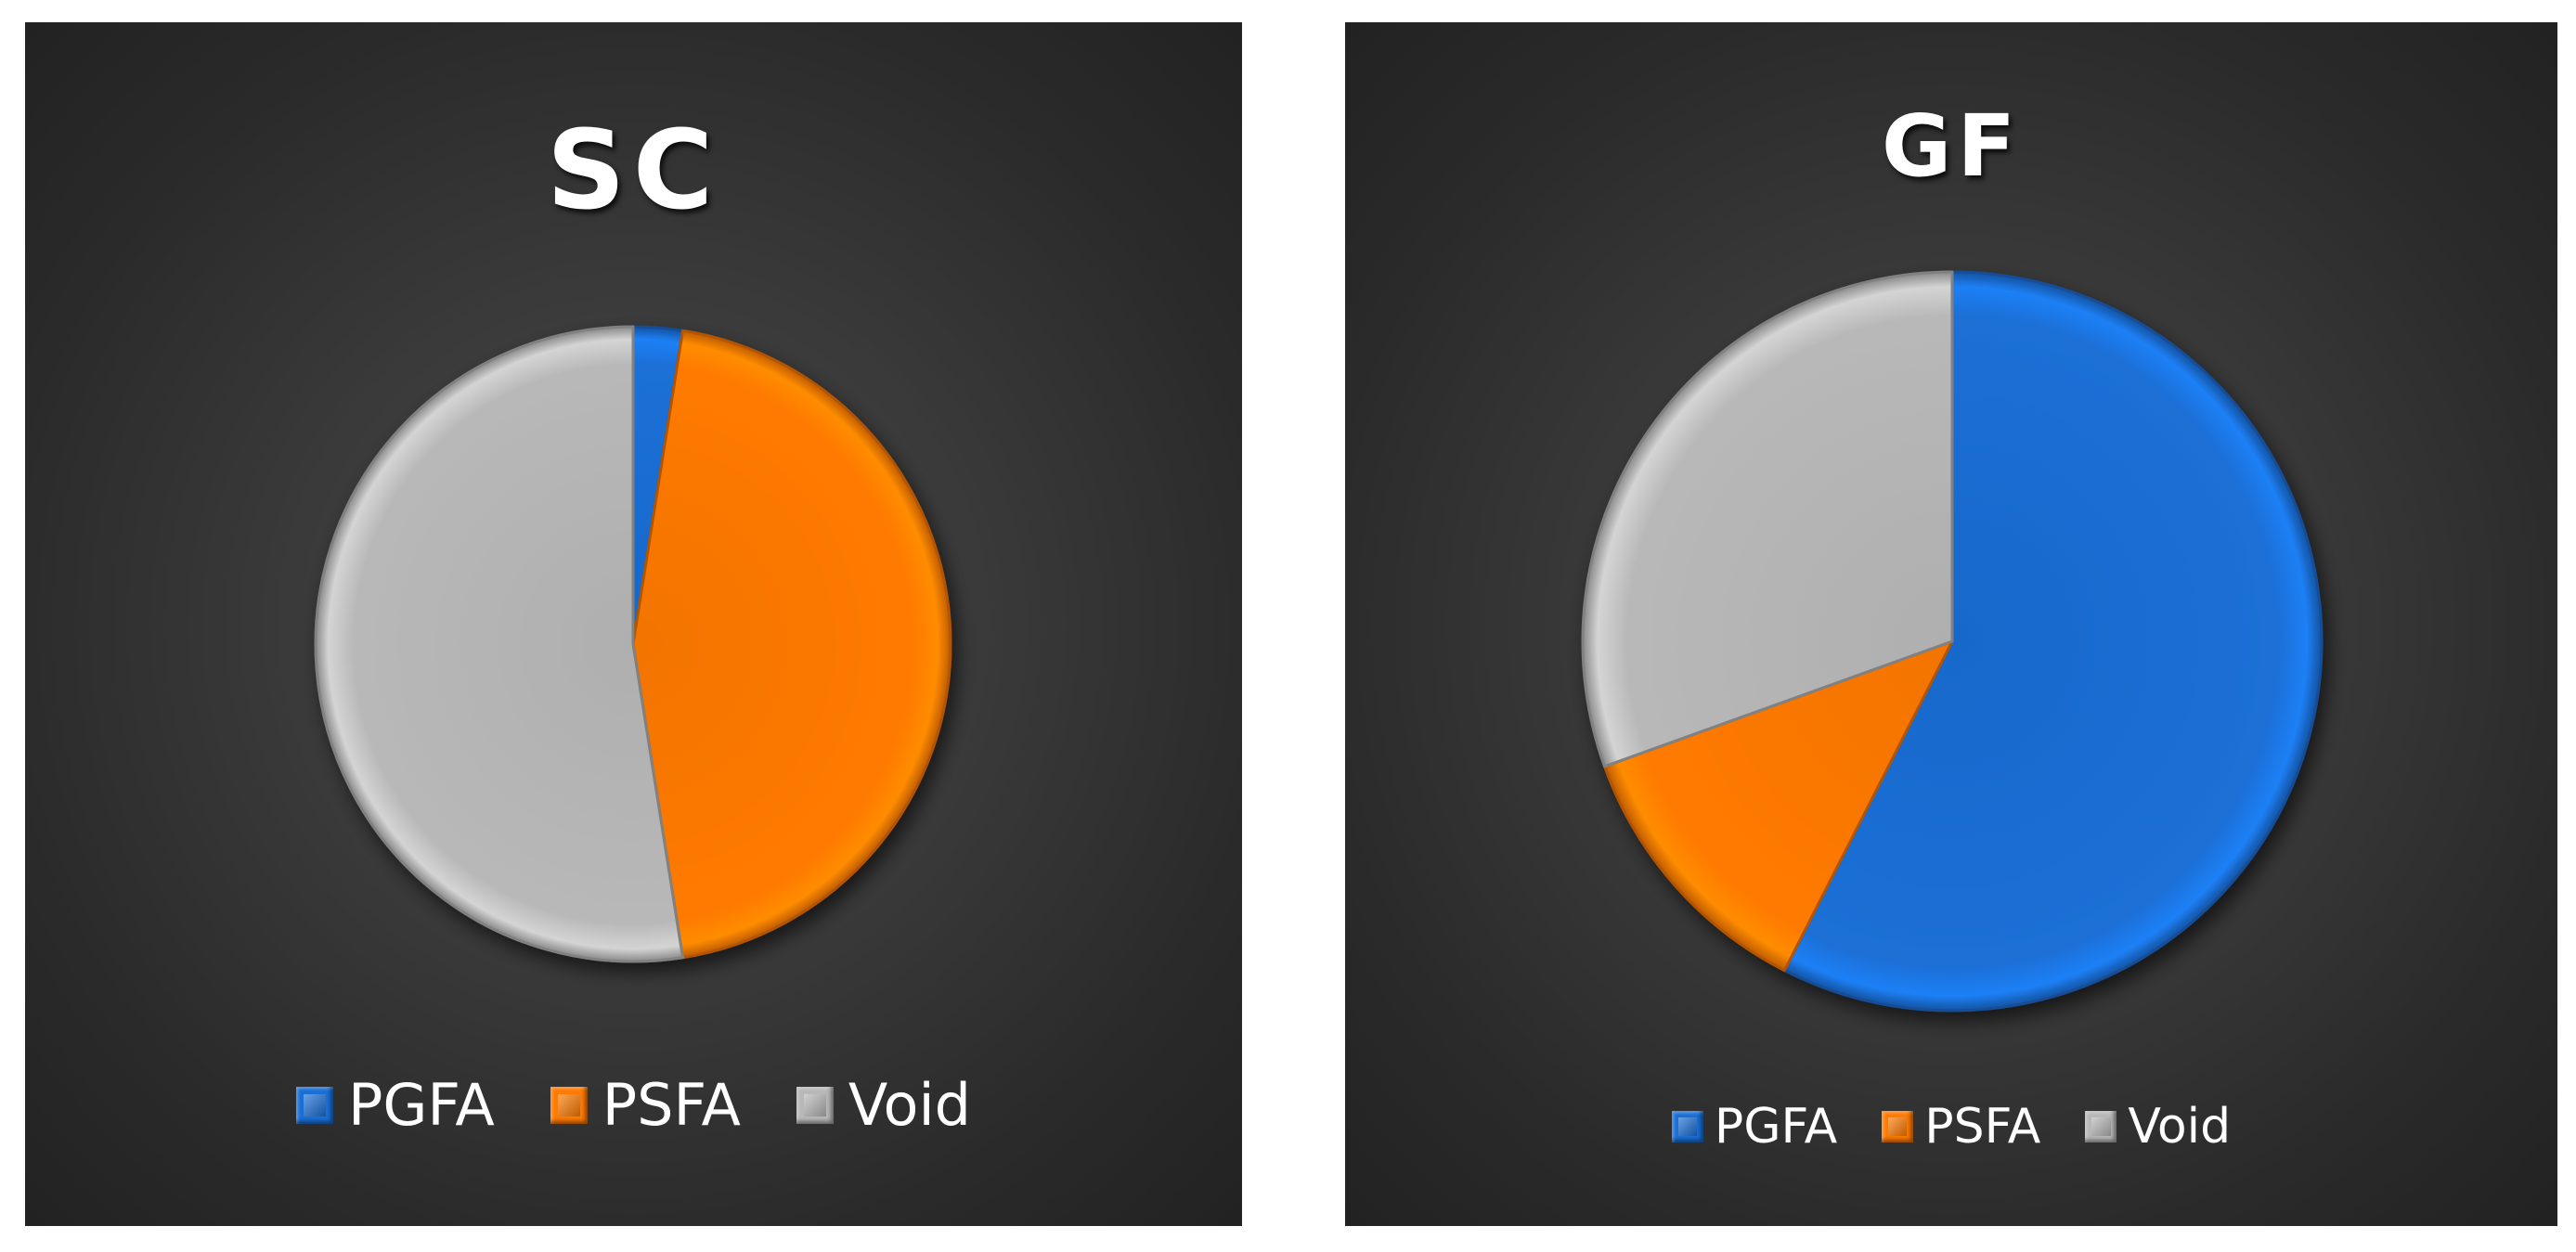  Describe the element at coordinates (1951, 146) in the screenshot. I see `chart-title: GF` at that location.